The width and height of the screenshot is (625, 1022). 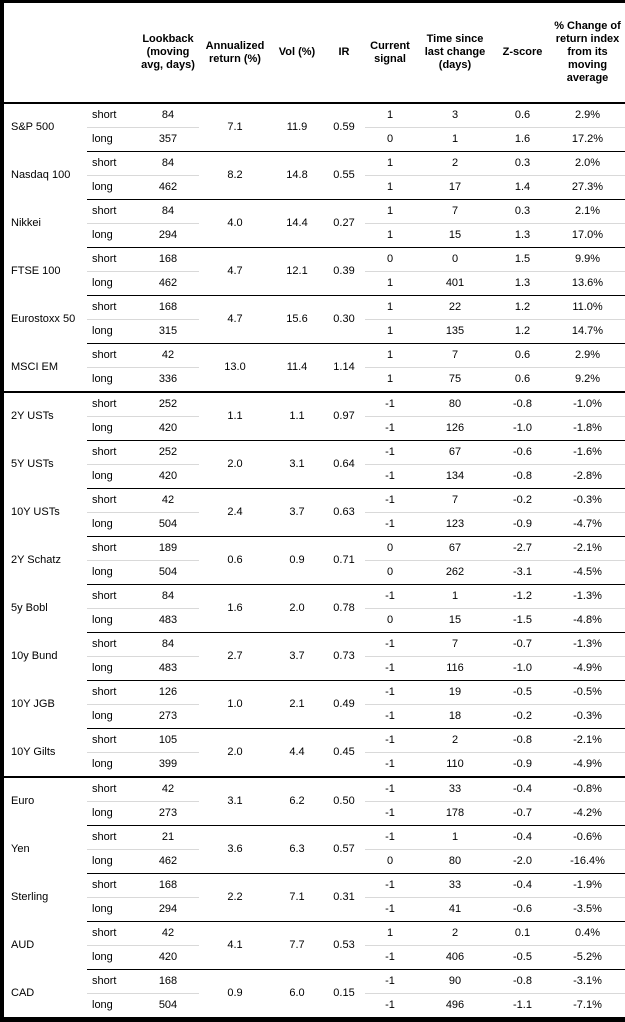 What do you see at coordinates (313, 476) in the screenshot?
I see `asset-row-long: long 420 -1 134 -0.8 -2.8%` at bounding box center [313, 476].